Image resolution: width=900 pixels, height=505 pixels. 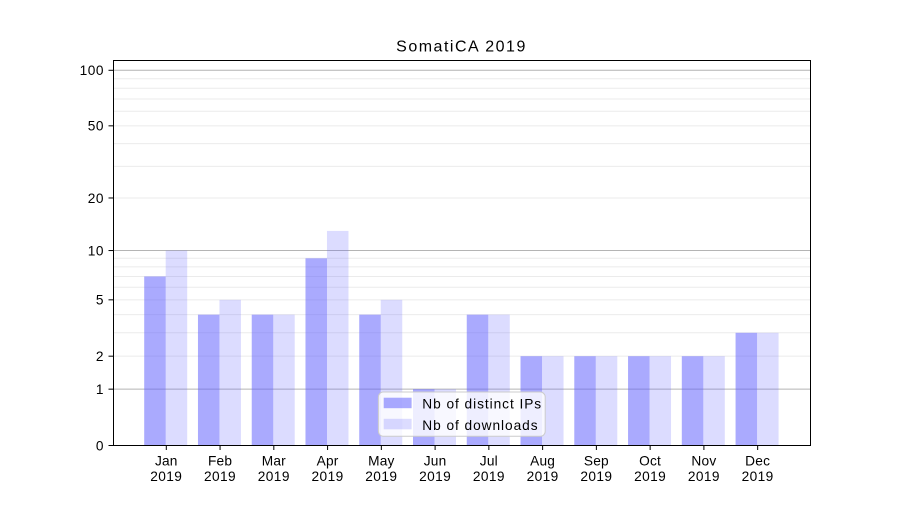 I want to click on svg-text: Nov, so click(x=703, y=461).